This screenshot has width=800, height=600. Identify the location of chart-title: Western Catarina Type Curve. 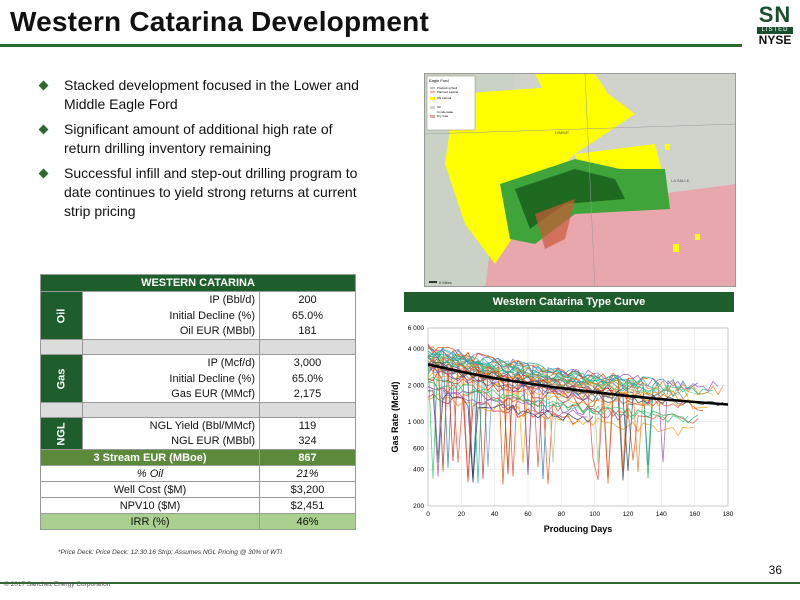
(569, 302).